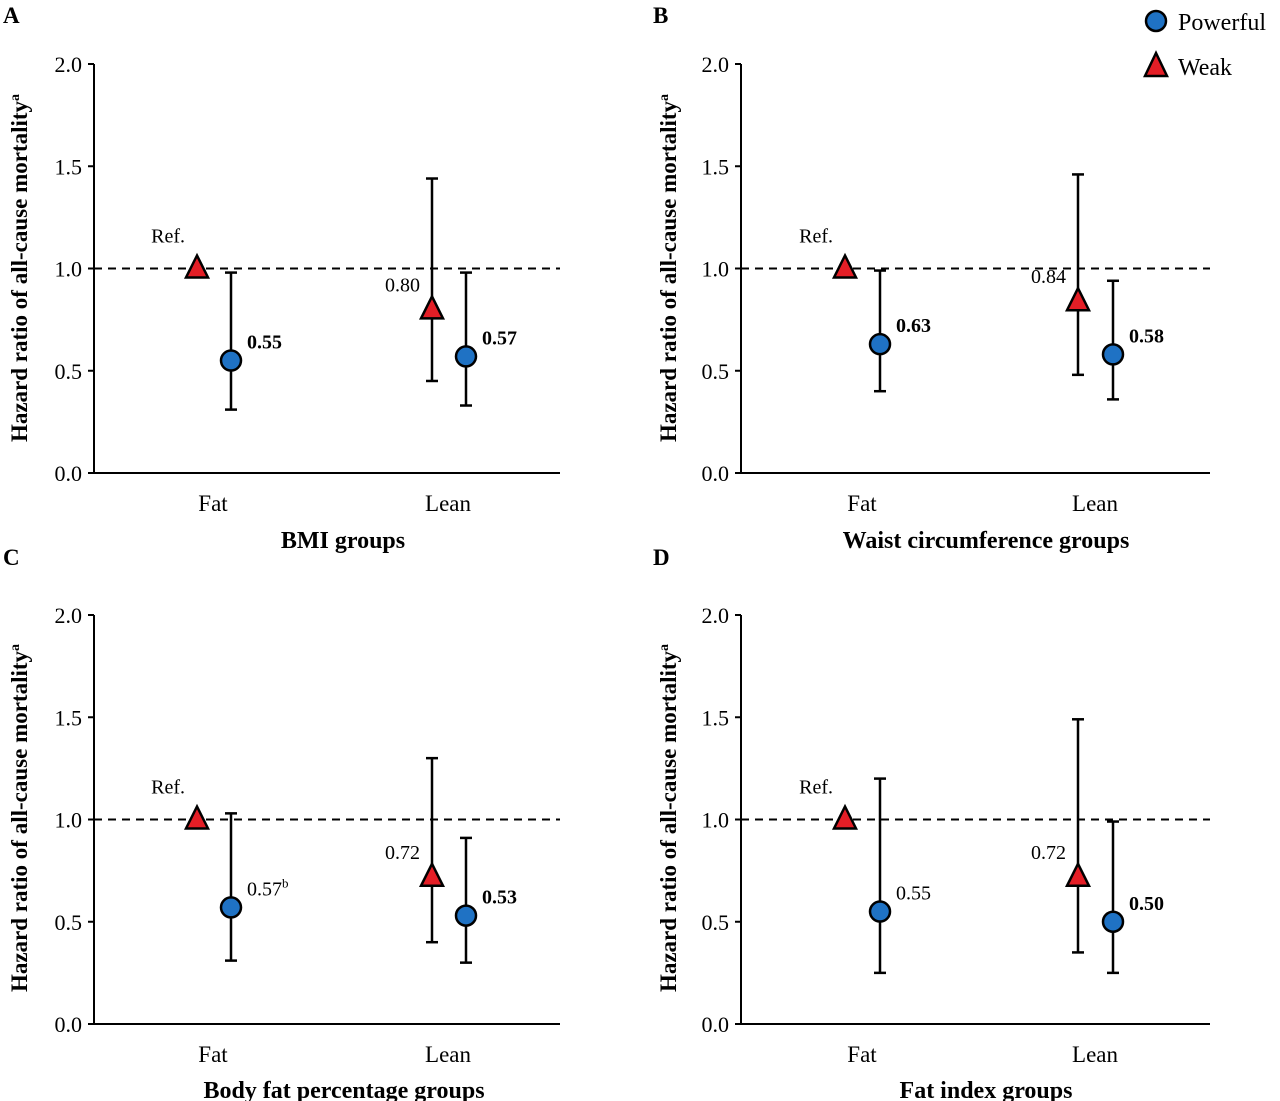 Image resolution: width=1280 pixels, height=1101 pixels. Describe the element at coordinates (499, 338) in the screenshot. I see `value-label: 0.57` at that location.